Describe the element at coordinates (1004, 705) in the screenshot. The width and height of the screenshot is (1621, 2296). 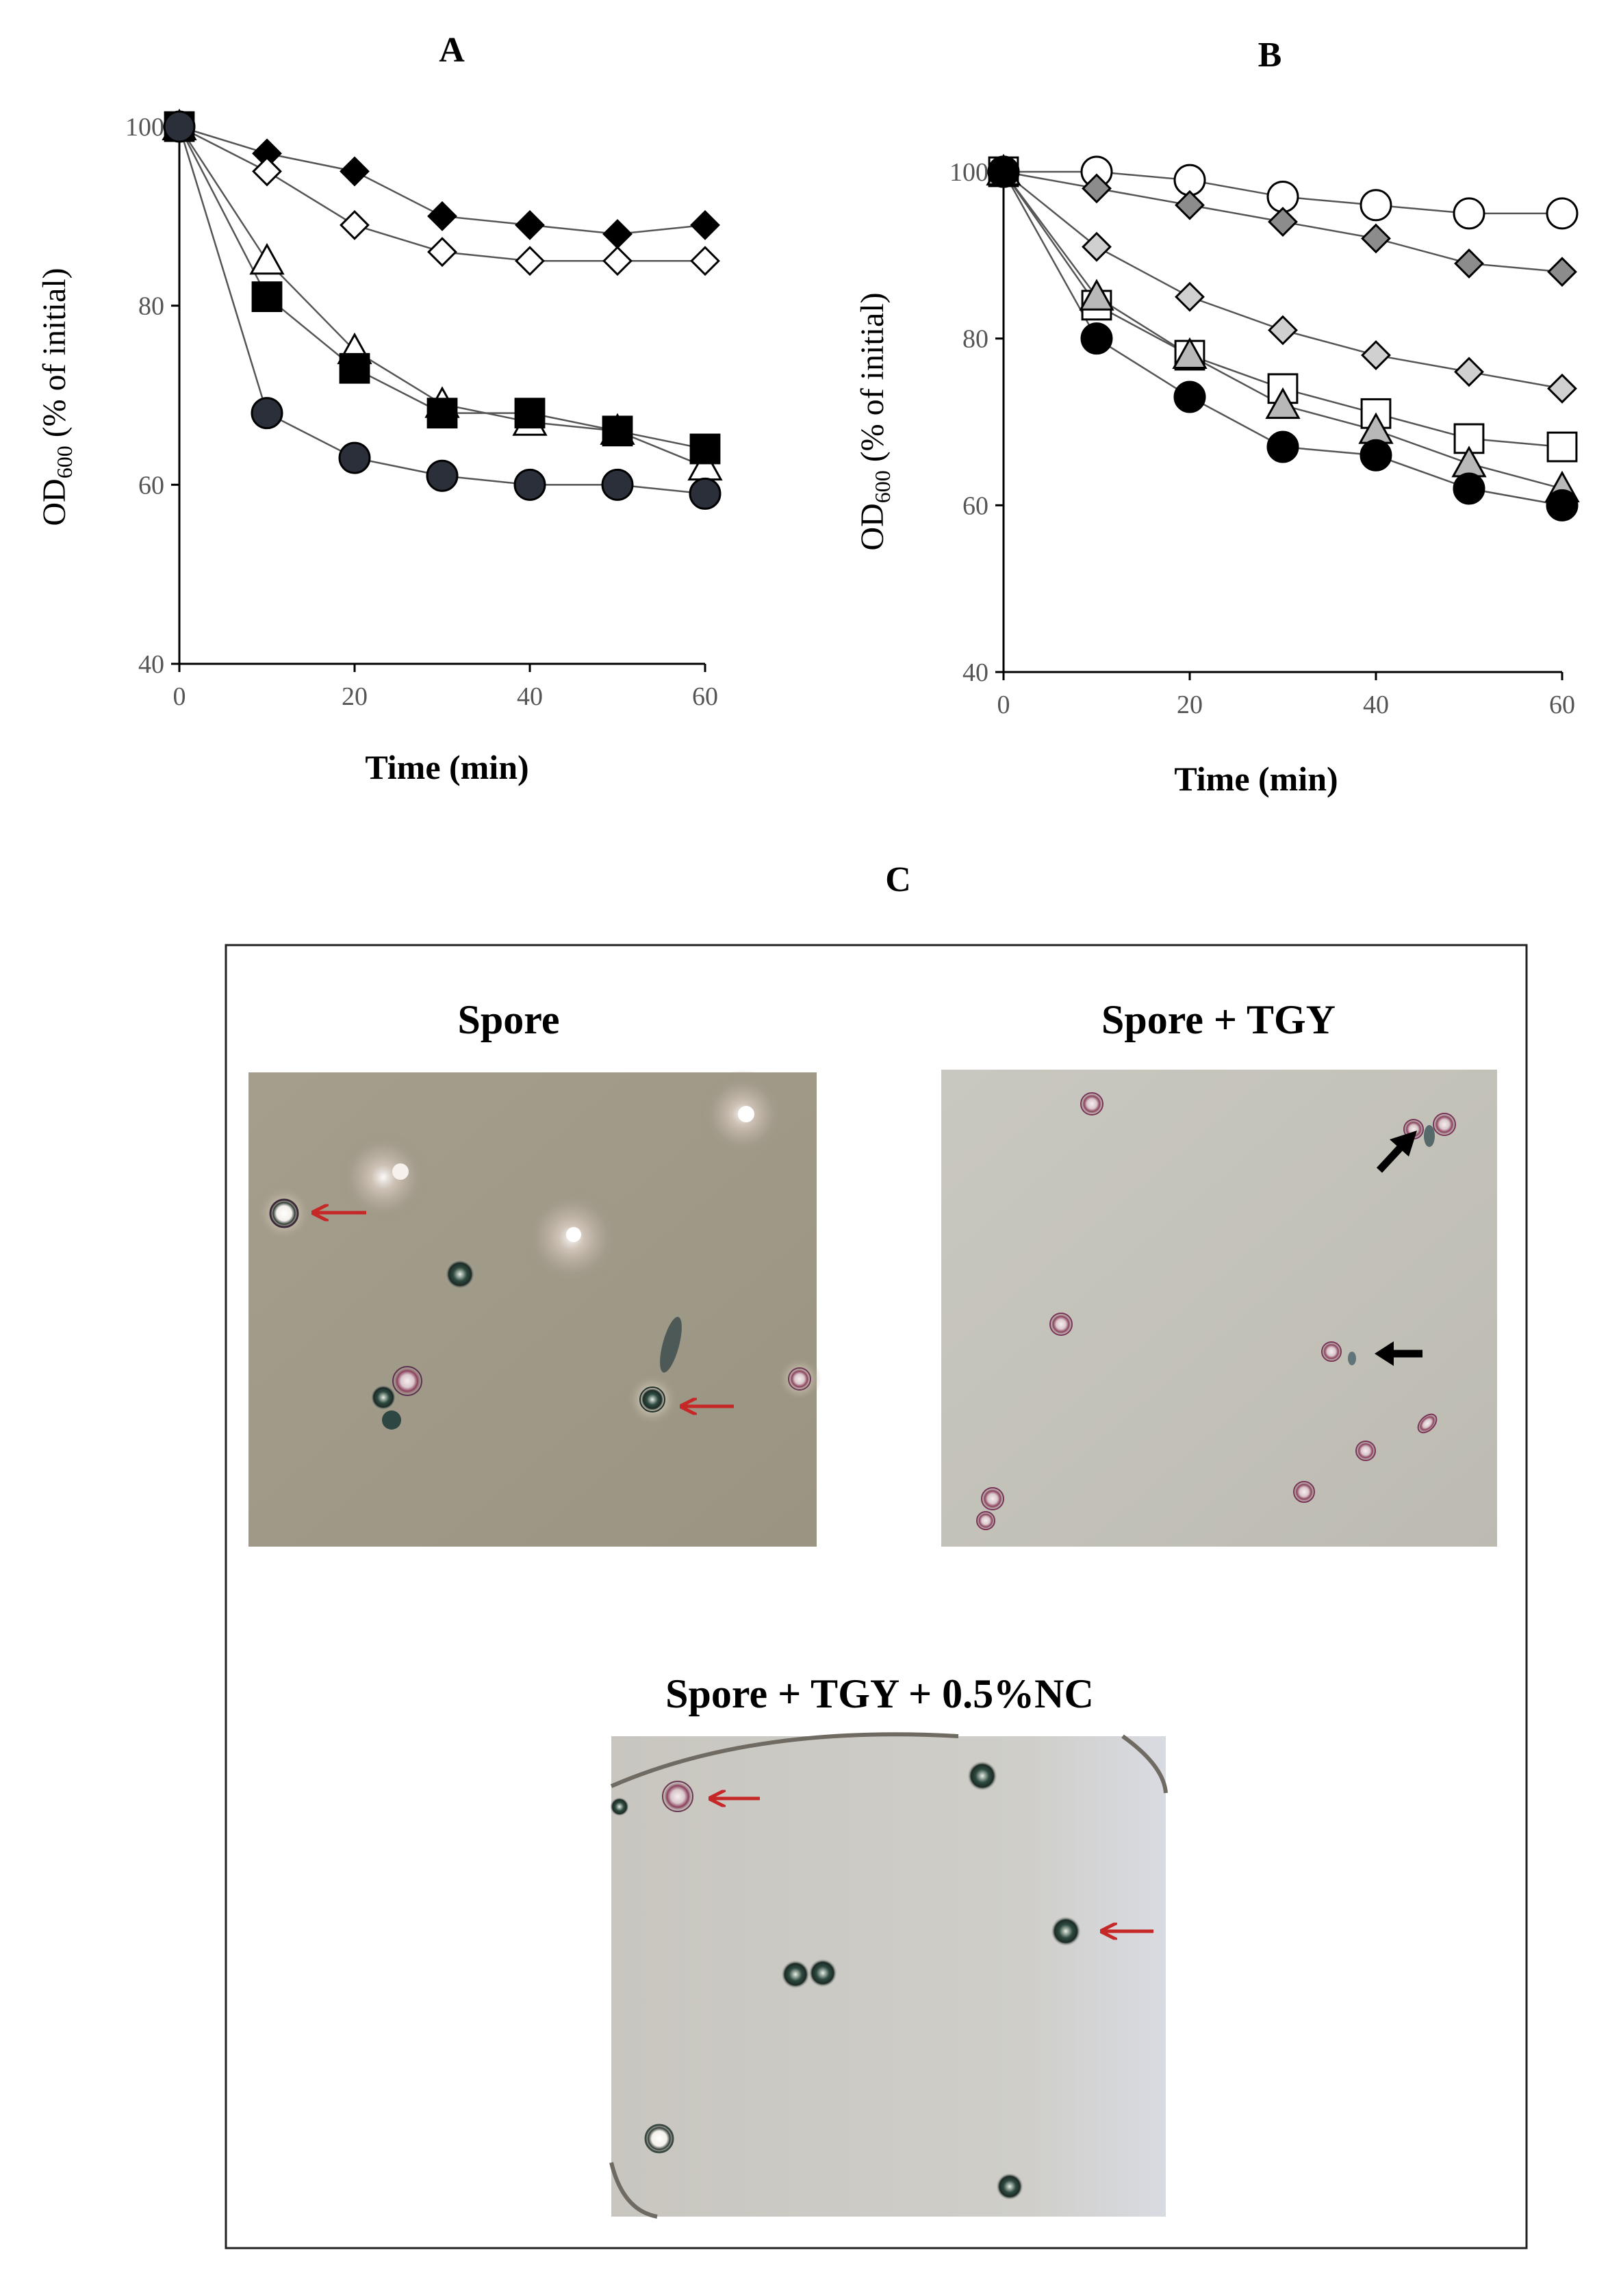
I see `chart-b-x-tick-label: 0` at that location.